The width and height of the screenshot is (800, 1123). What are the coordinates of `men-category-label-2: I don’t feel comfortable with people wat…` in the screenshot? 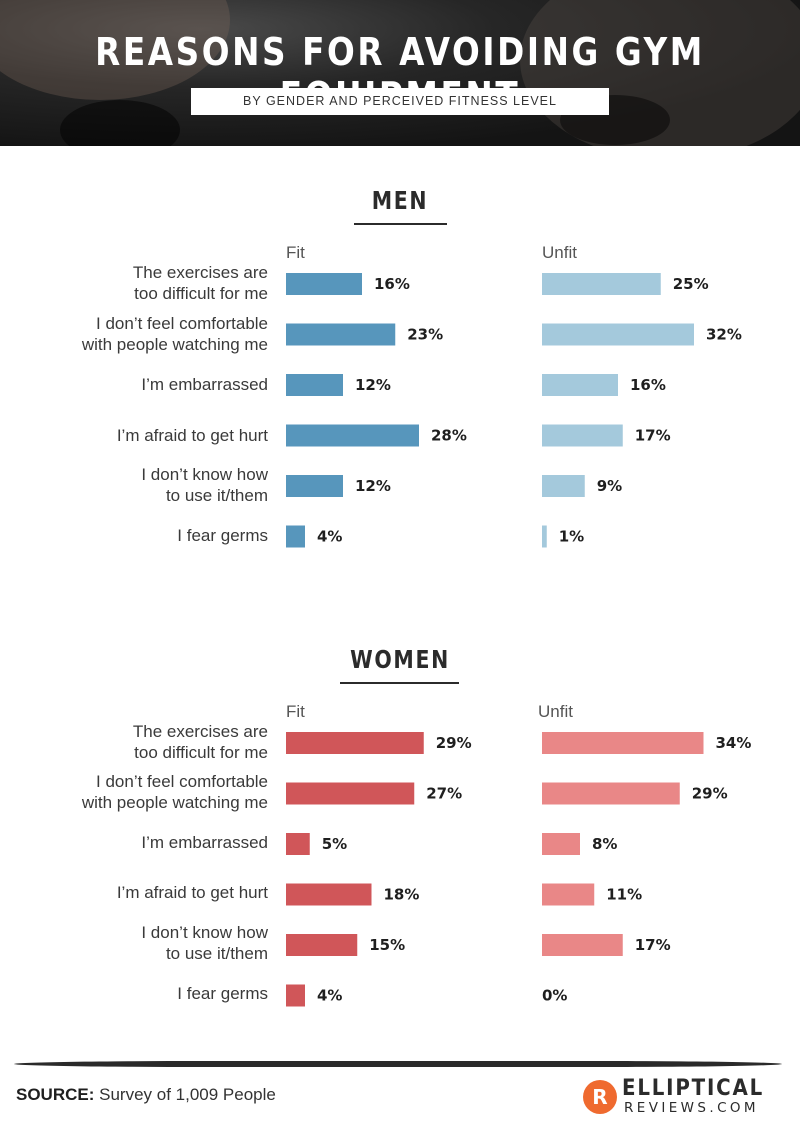 It's located at (174, 334).